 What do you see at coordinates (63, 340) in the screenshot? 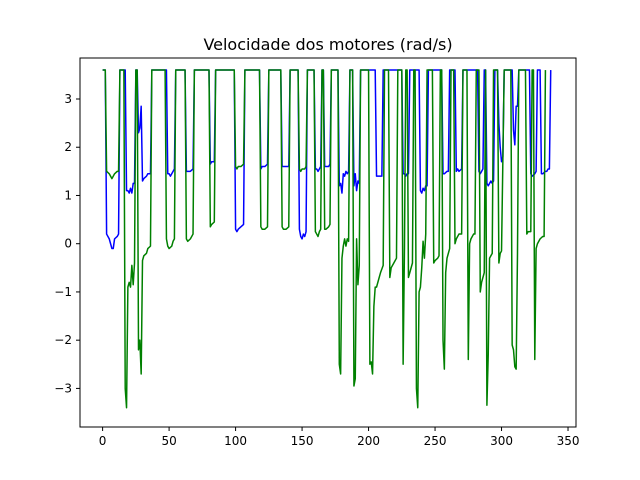
I see `y-tick-label: −2` at bounding box center [63, 340].